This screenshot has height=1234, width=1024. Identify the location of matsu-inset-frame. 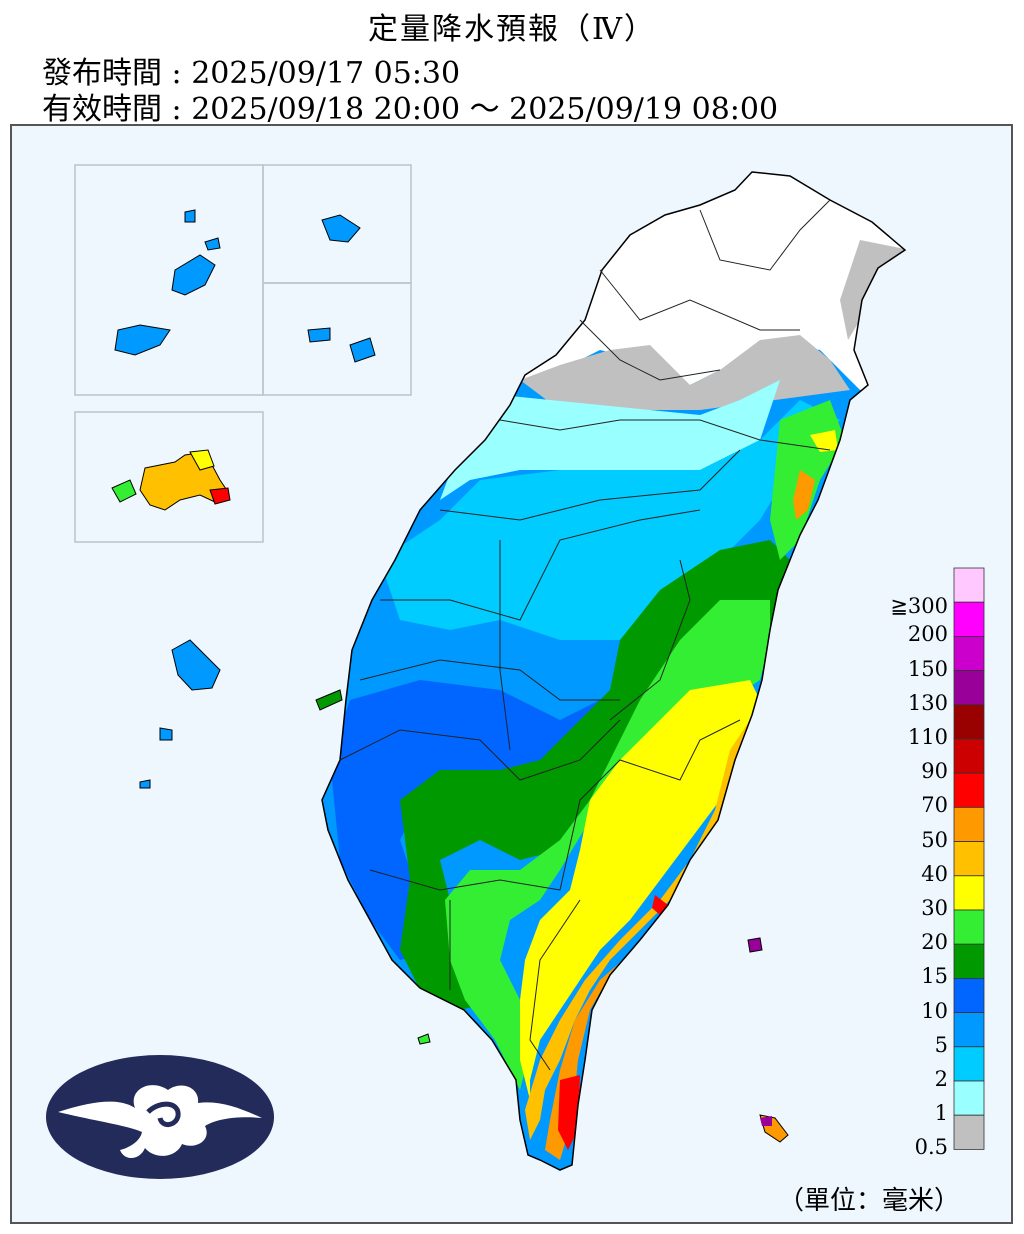
(169, 280).